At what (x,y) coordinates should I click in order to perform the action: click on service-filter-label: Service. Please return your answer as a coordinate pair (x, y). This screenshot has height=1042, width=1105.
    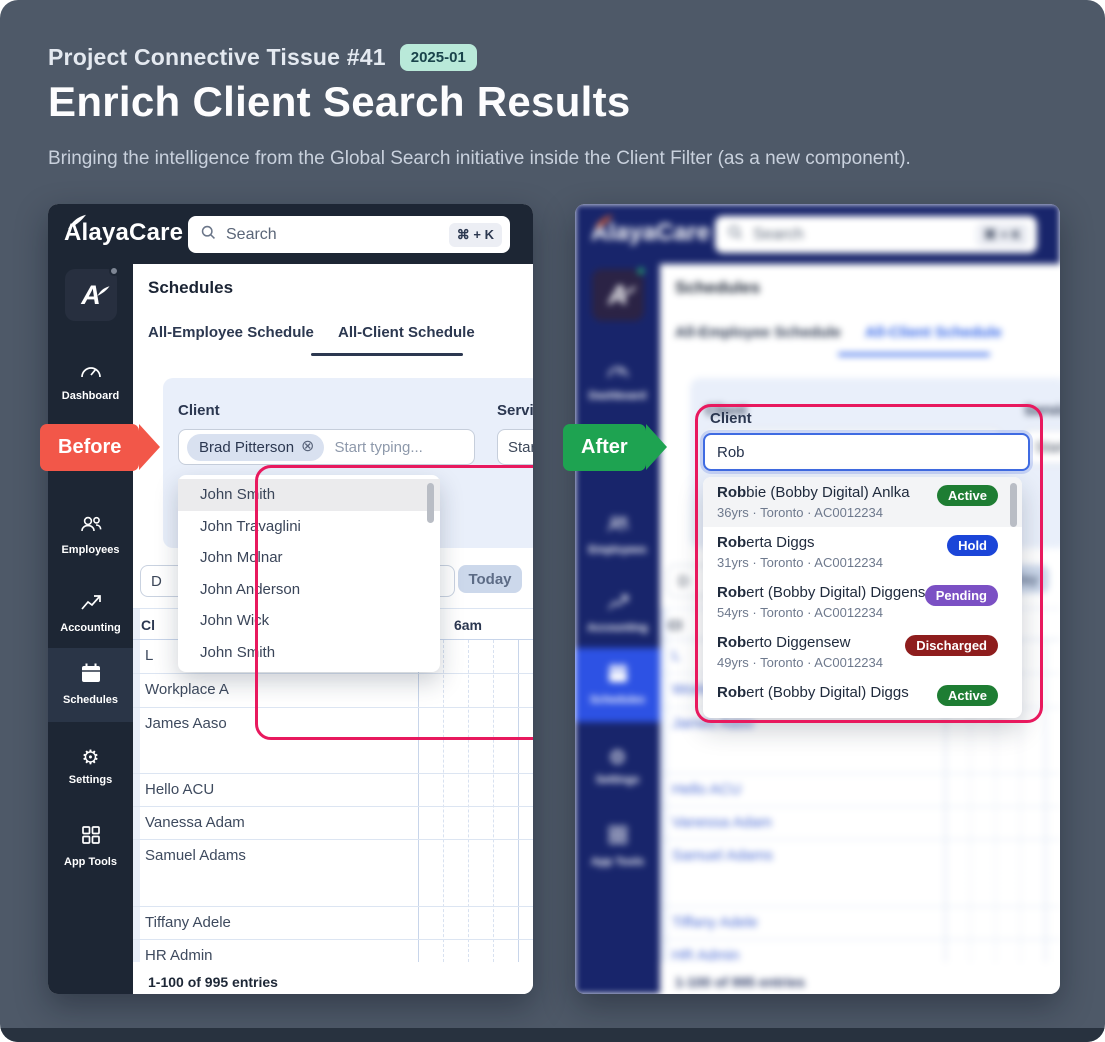
    Looking at the image, I should click on (1042, 410).